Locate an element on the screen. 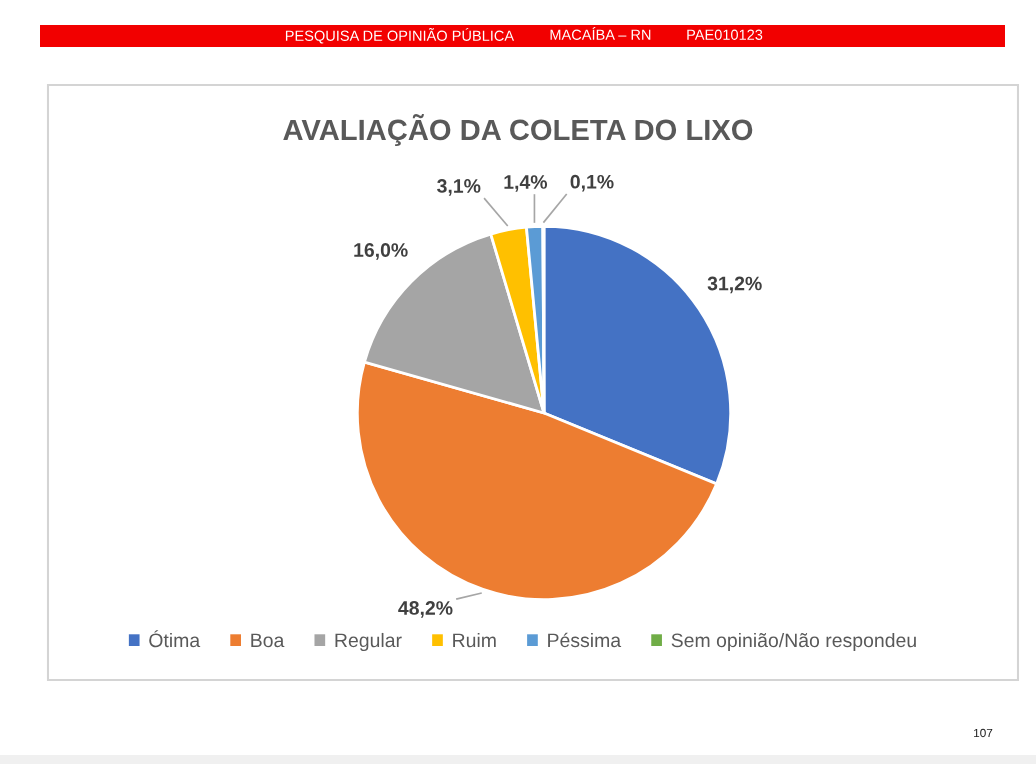 Image resolution: width=1036 pixels, height=764 pixels. data-label: 16,0% is located at coordinates (381, 251).